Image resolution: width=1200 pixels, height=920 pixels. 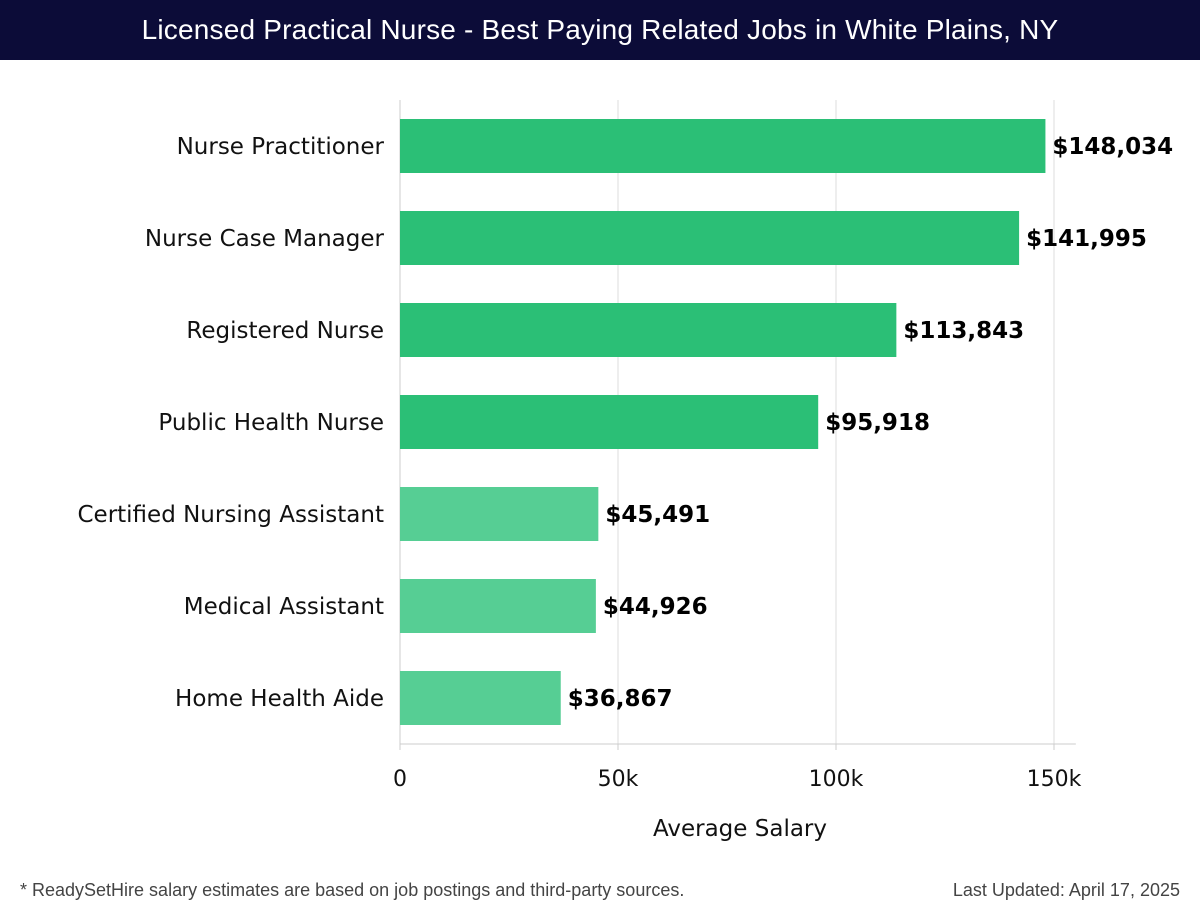 I want to click on category-label: Medical Assistant, so click(x=284, y=607).